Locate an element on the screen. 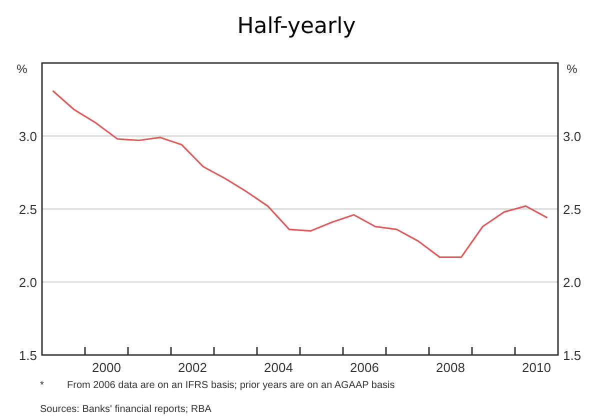 The width and height of the screenshot is (593, 420). x-tick-label: 2004 is located at coordinates (278, 367).